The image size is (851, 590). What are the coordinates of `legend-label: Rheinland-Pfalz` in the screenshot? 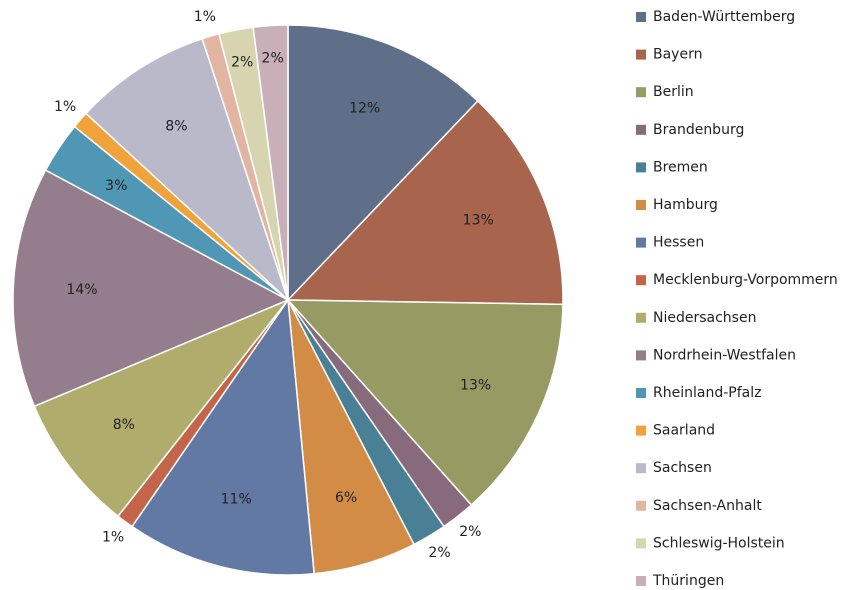 It's located at (707, 393).